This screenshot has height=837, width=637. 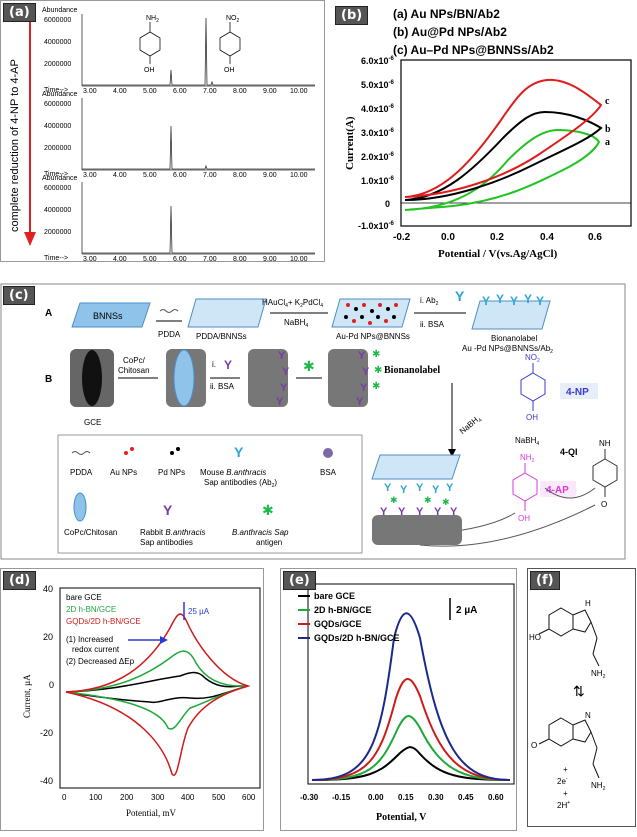 What do you see at coordinates (57, 210) in the screenshot?
I see `y-tick-3b: 4000000` at bounding box center [57, 210].